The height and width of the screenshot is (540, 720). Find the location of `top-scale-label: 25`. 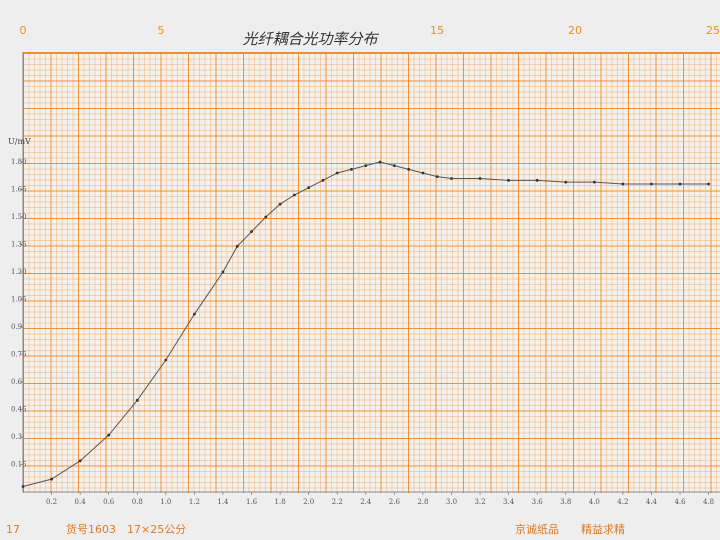

top-scale-label: 25 is located at coordinates (713, 30).